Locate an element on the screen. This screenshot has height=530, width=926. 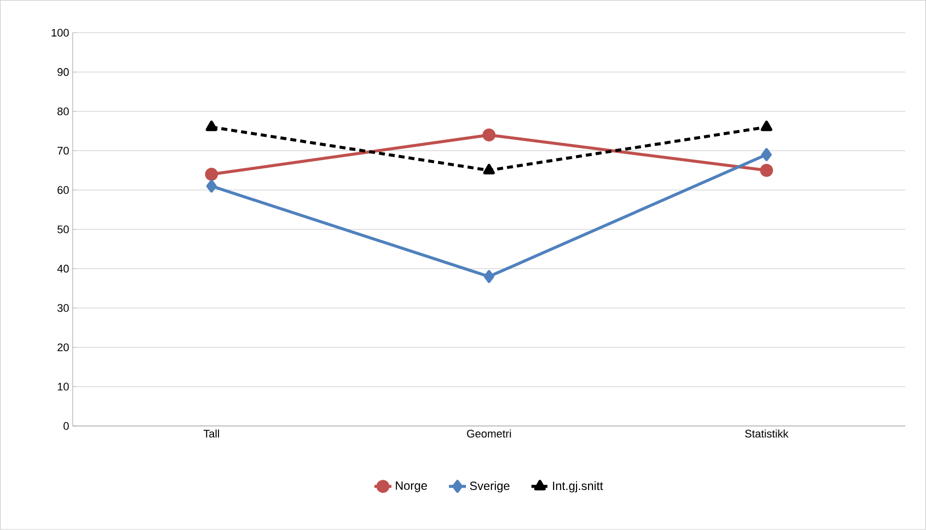
y-tick-label: 20 is located at coordinates (63, 348).